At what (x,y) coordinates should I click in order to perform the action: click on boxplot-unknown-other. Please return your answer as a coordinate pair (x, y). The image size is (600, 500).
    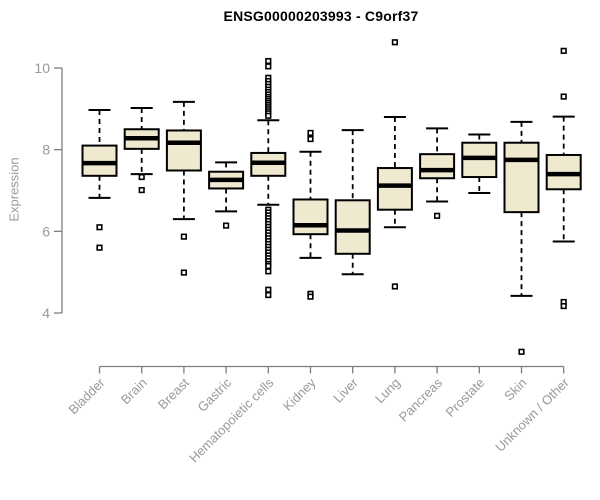
    Looking at the image, I should click on (563, 178).